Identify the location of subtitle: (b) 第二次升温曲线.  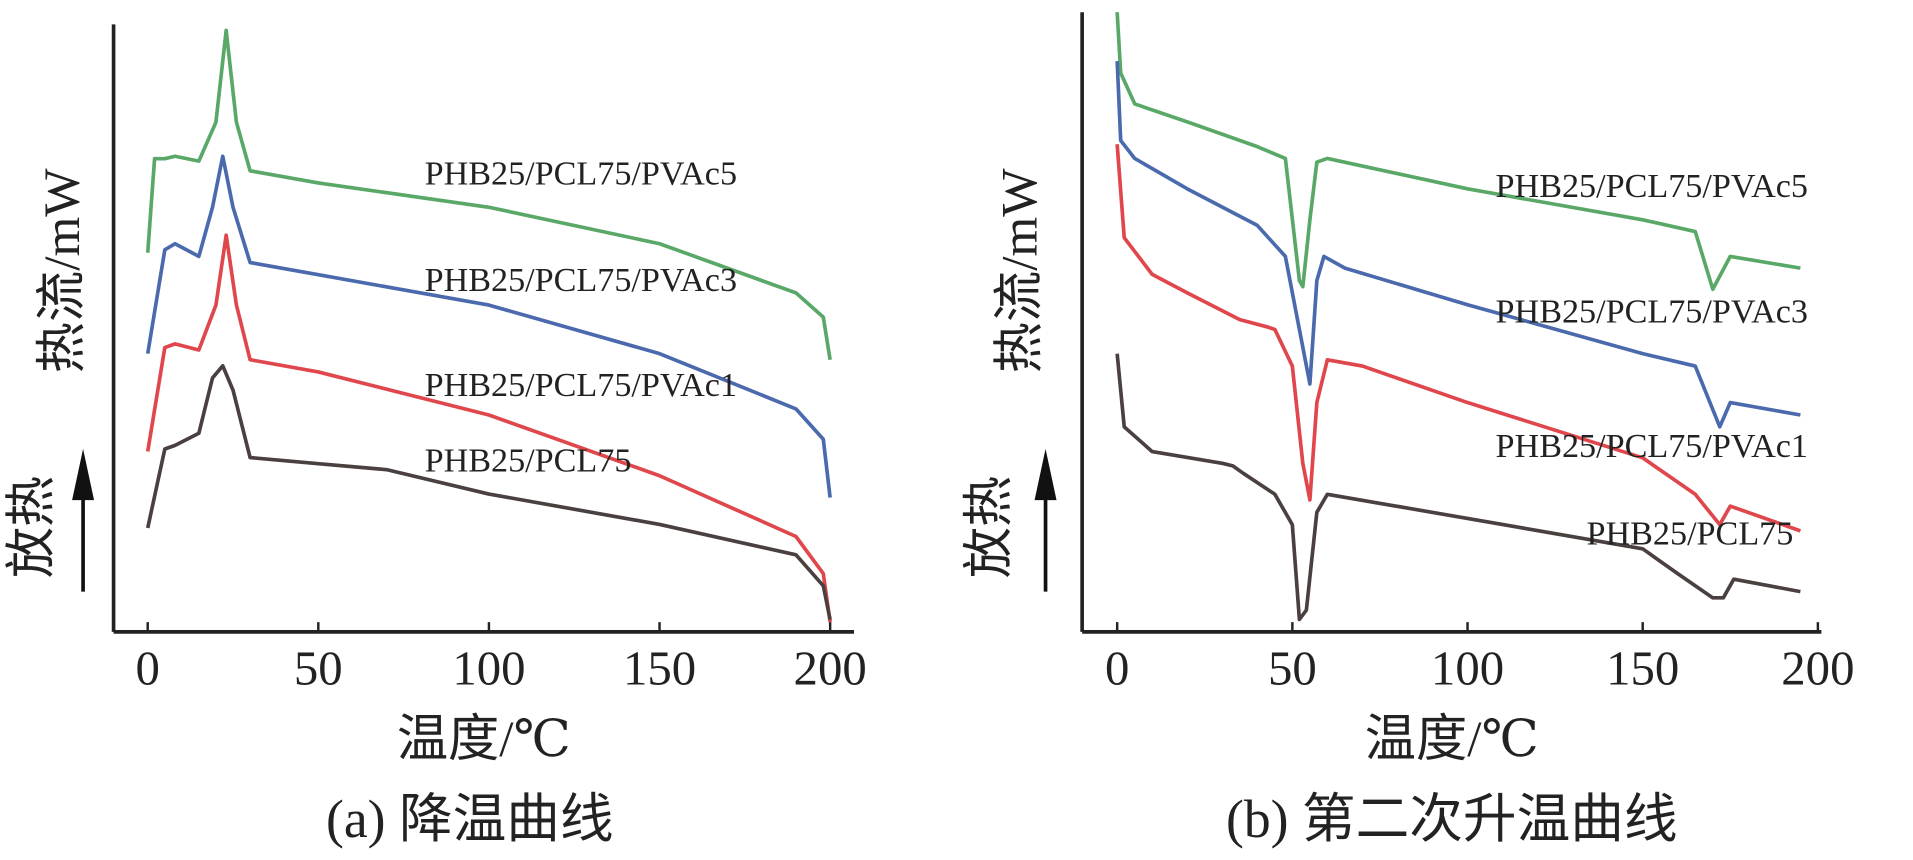
(1452, 819).